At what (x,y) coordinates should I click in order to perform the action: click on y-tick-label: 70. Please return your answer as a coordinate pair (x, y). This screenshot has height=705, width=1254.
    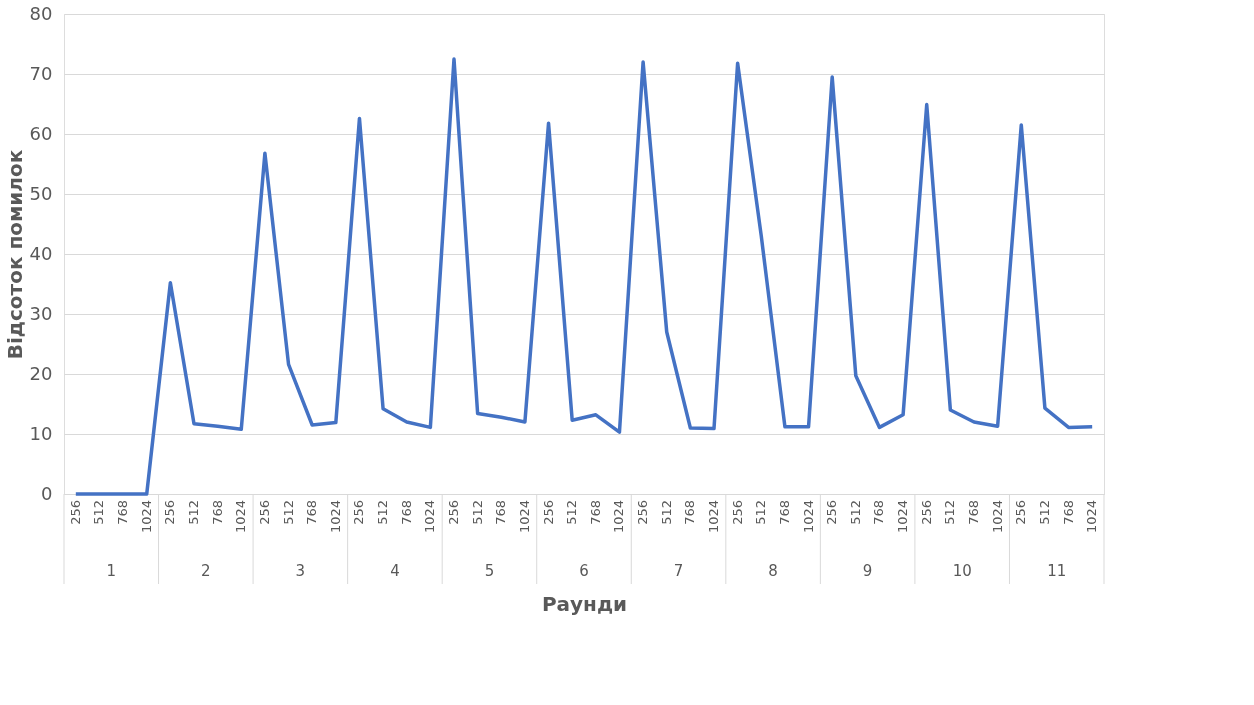
    Looking at the image, I should click on (41, 73).